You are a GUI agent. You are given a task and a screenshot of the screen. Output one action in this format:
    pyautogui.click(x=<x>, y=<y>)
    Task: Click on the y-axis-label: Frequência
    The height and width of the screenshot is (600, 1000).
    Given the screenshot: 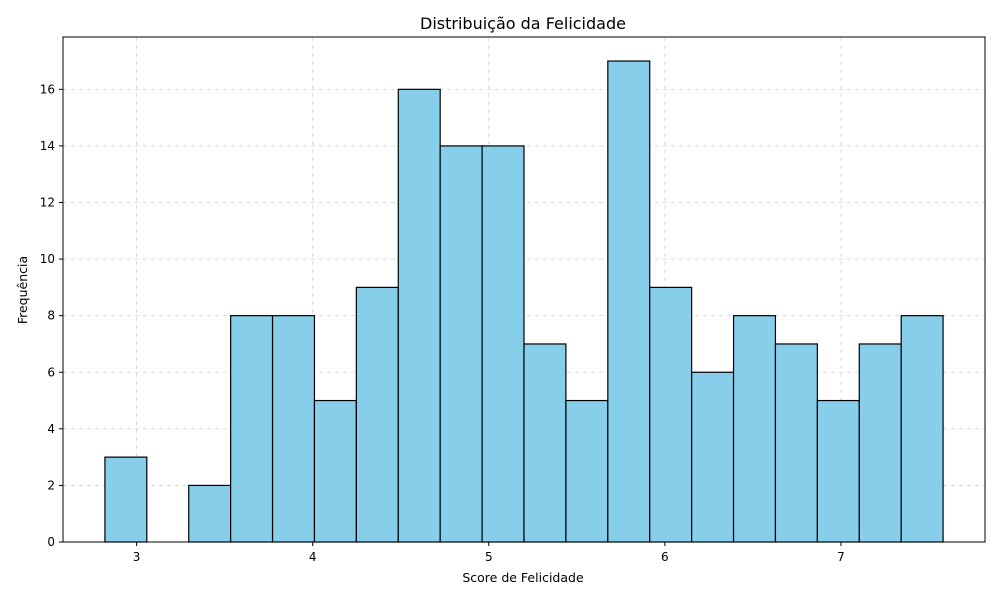 What is the action you would take?
    pyautogui.click(x=22, y=290)
    